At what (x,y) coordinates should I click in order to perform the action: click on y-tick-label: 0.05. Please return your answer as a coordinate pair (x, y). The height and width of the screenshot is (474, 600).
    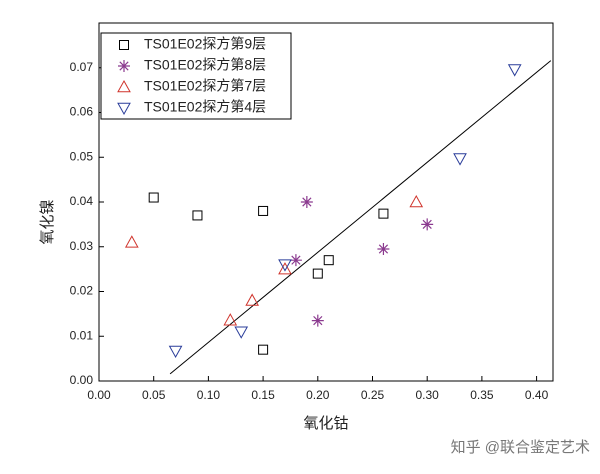
    Looking at the image, I should click on (82, 156).